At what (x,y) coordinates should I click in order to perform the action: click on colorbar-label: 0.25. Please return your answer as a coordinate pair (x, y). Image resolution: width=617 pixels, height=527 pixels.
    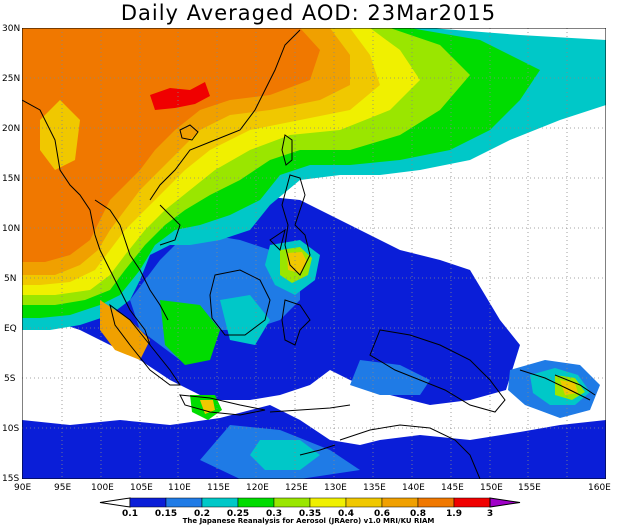
    Looking at the image, I should click on (238, 514).